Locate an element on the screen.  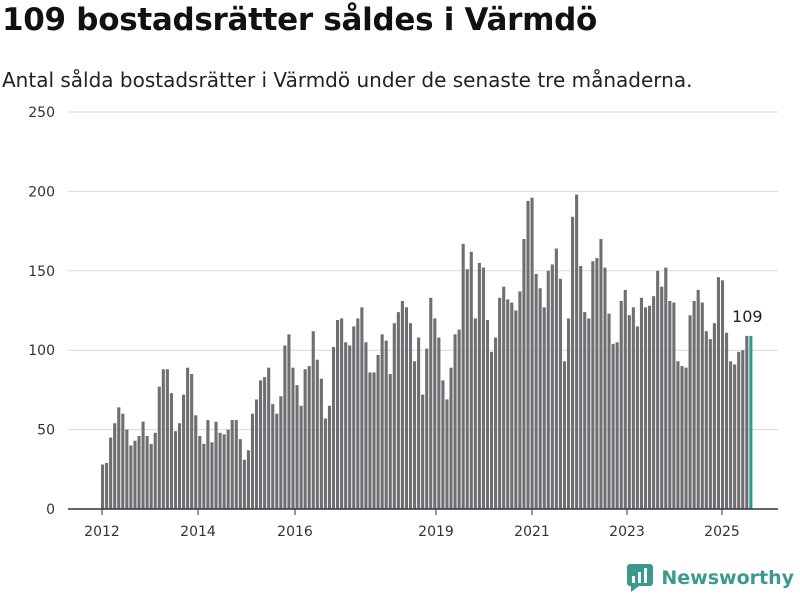
x-tick-label: 2025 is located at coordinates (722, 532).